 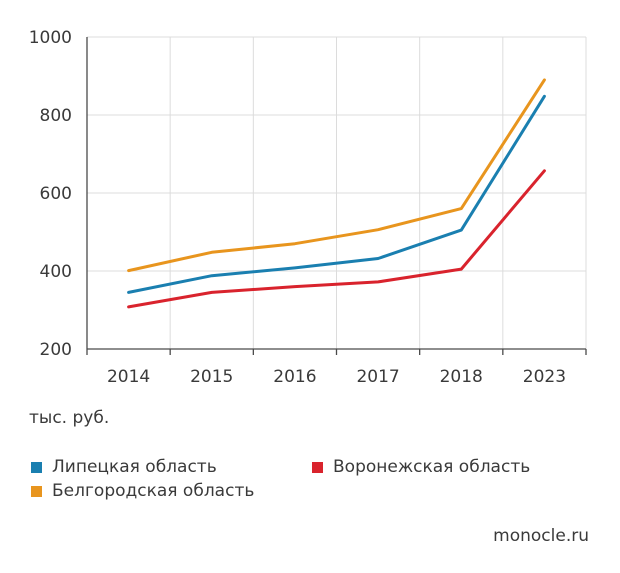 I want to click on legend-label-voronezh: Воронежская область, so click(x=432, y=467).